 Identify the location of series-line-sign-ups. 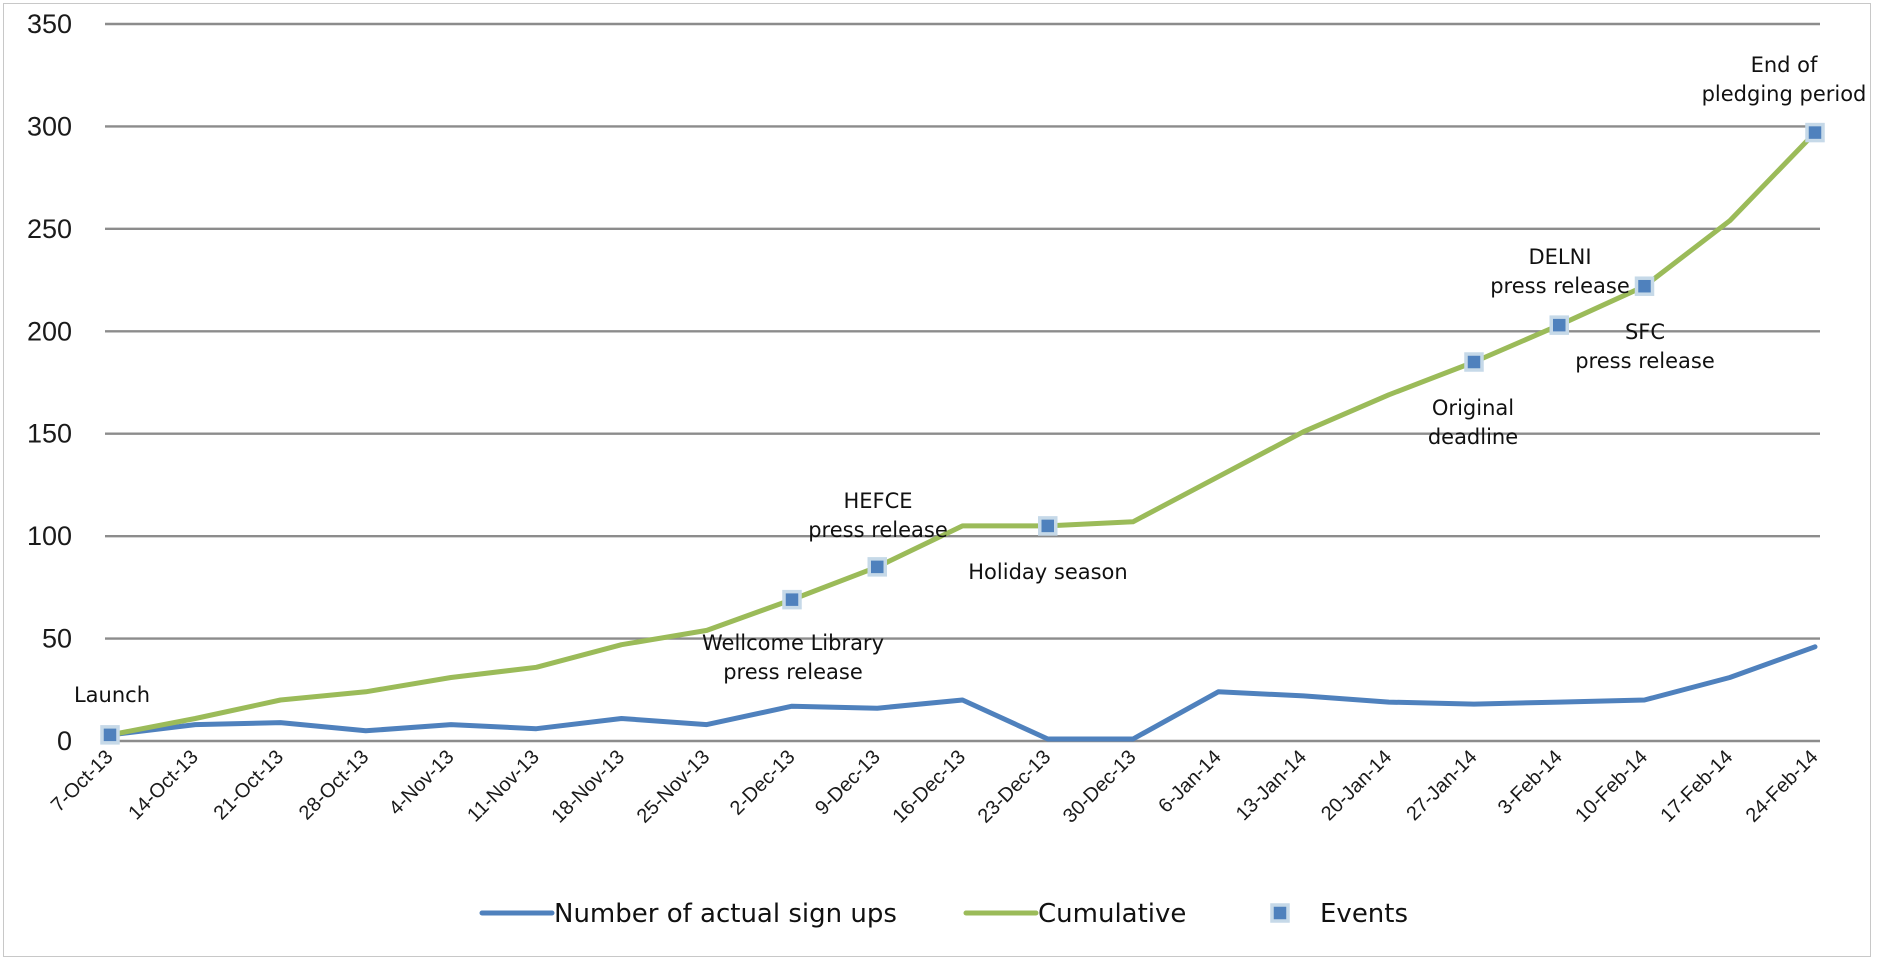
(962, 693).